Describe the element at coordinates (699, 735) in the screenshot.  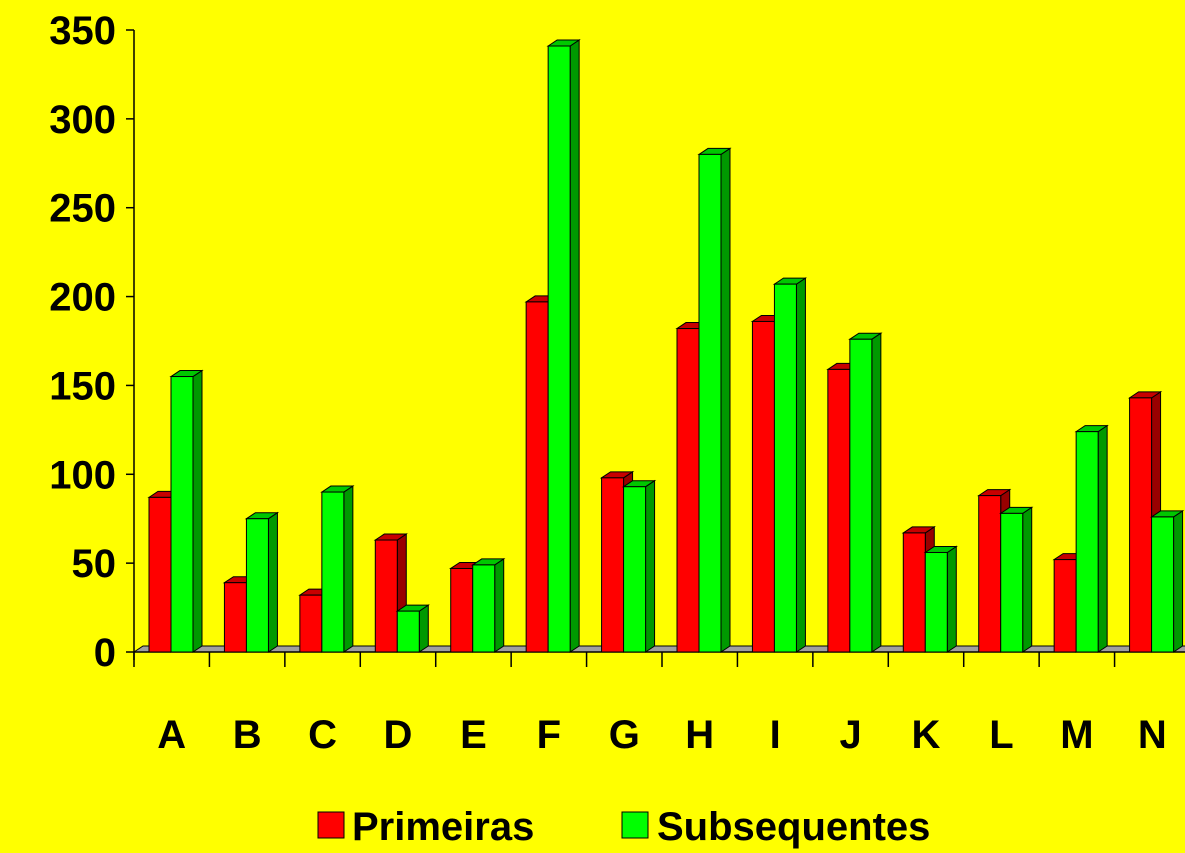
I see `category-label: H` at that location.